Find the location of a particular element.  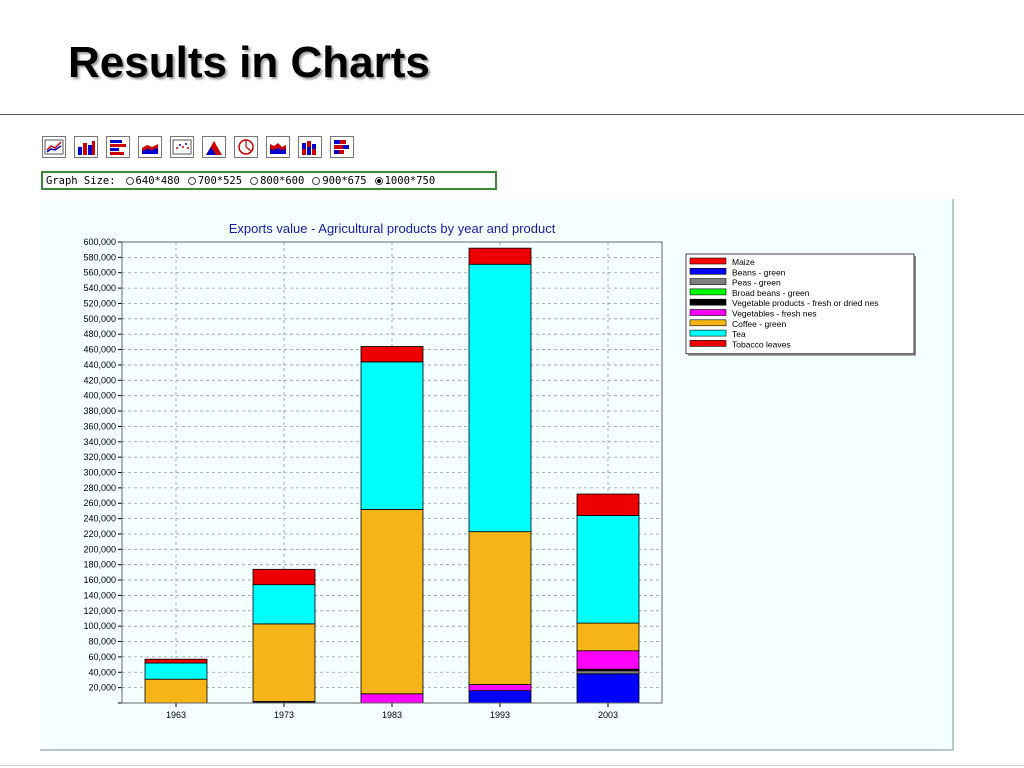

x-tick-label: 1963 is located at coordinates (176, 715).